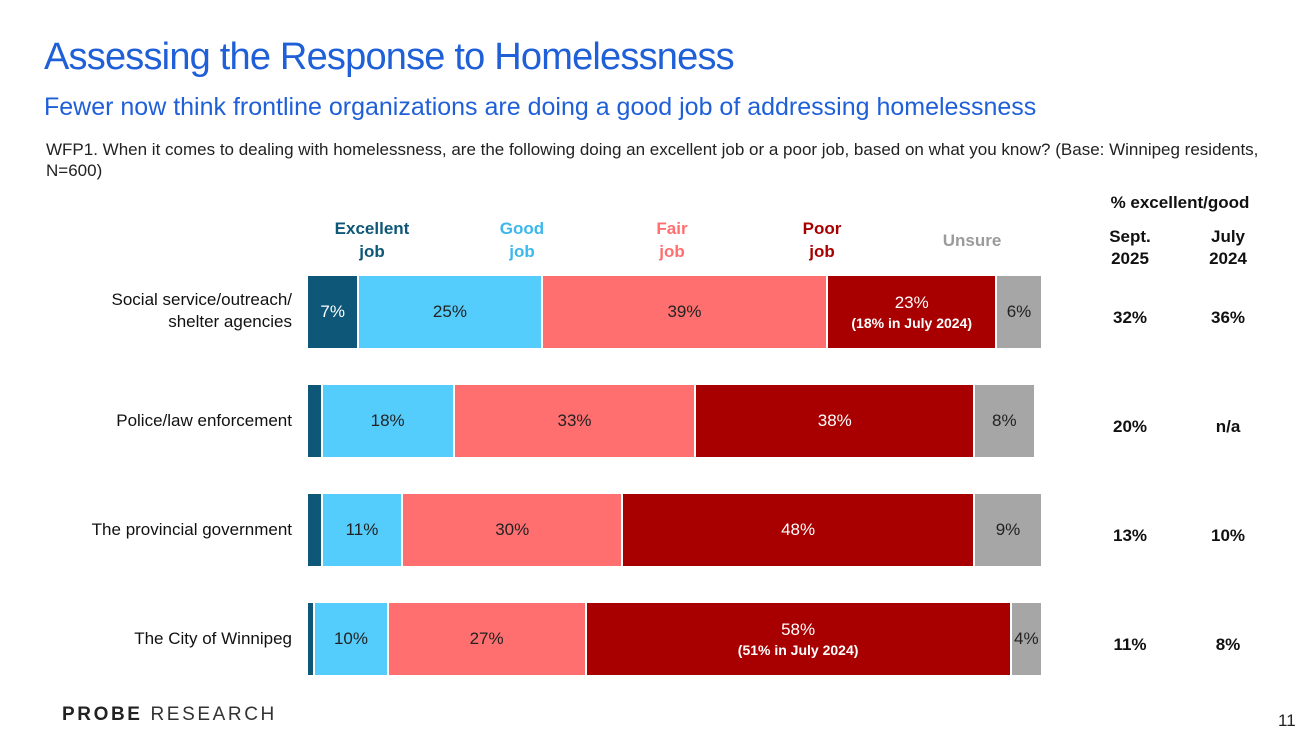  I want to click on data-label: 33%, so click(574, 420).